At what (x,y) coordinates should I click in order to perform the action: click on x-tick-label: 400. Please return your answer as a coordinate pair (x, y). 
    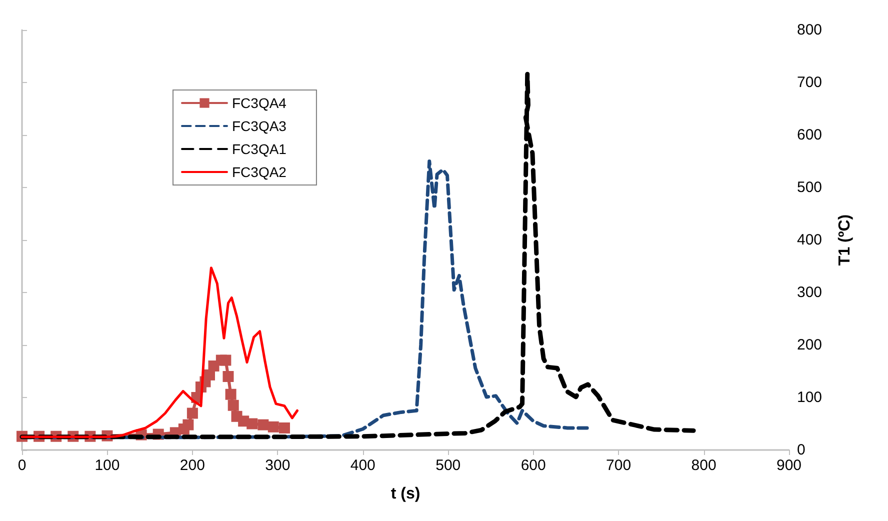
    Looking at the image, I should click on (363, 465).